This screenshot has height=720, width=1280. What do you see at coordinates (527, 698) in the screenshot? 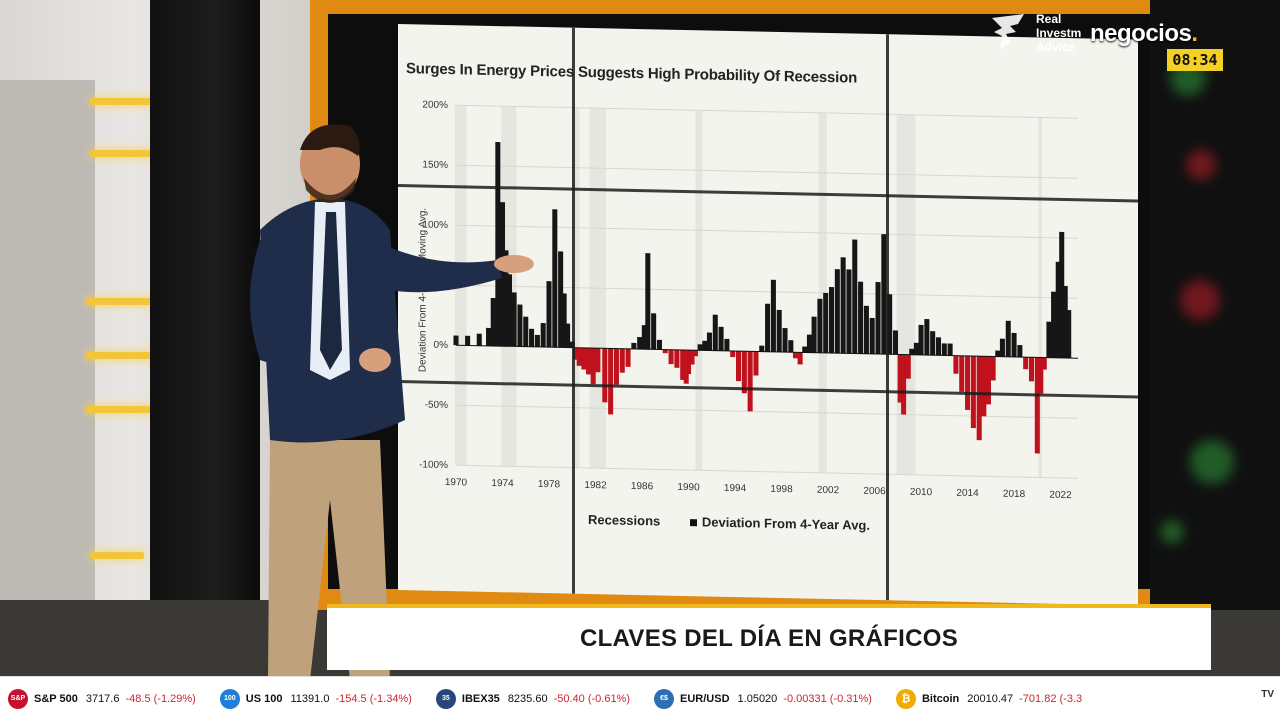
I see `ticker-value: 8235.60` at bounding box center [527, 698].